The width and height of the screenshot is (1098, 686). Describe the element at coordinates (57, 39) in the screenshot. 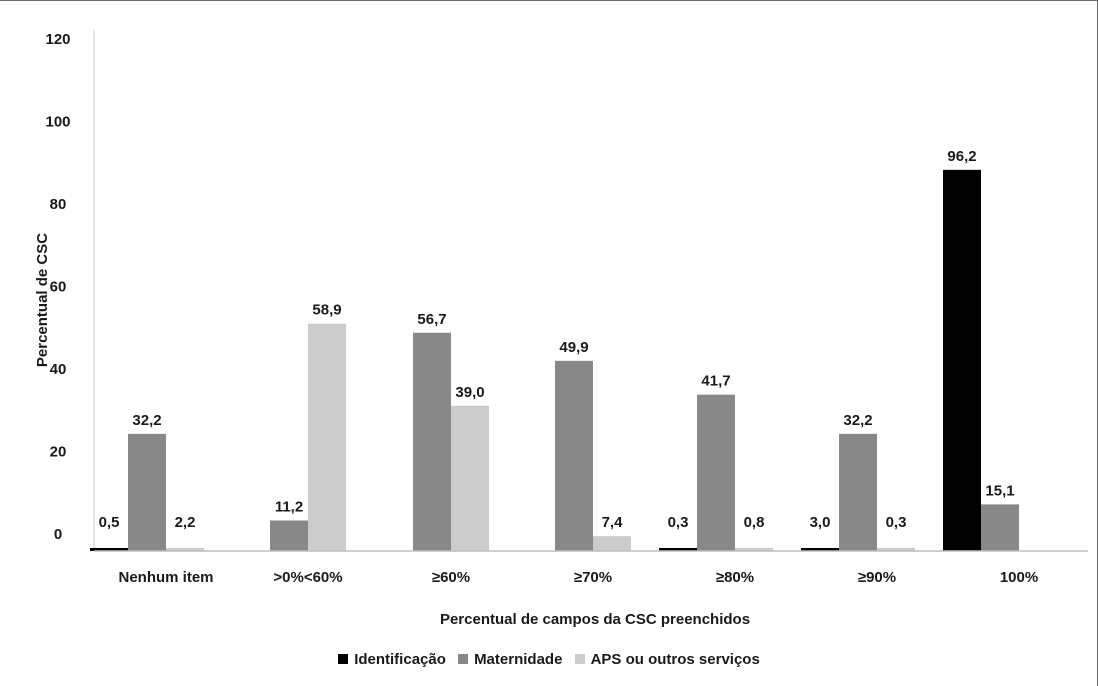

I see `y-tick-label: 120` at that location.